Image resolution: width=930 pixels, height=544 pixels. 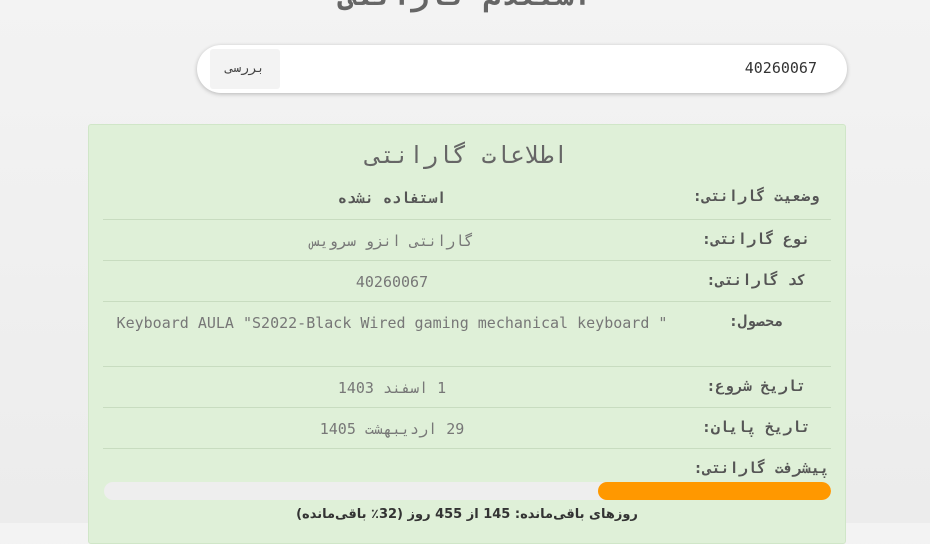 I want to click on info-row: نوع گارانتی: گارانتی انزو سرویس, so click(x=467, y=240).